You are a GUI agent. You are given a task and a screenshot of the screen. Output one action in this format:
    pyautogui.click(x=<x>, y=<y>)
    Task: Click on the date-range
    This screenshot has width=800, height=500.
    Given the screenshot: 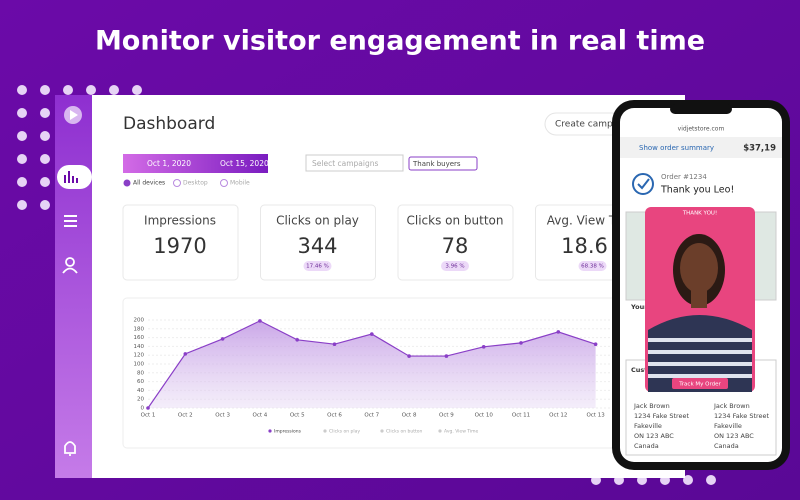 What is the action you would take?
    pyautogui.click(x=195, y=163)
    